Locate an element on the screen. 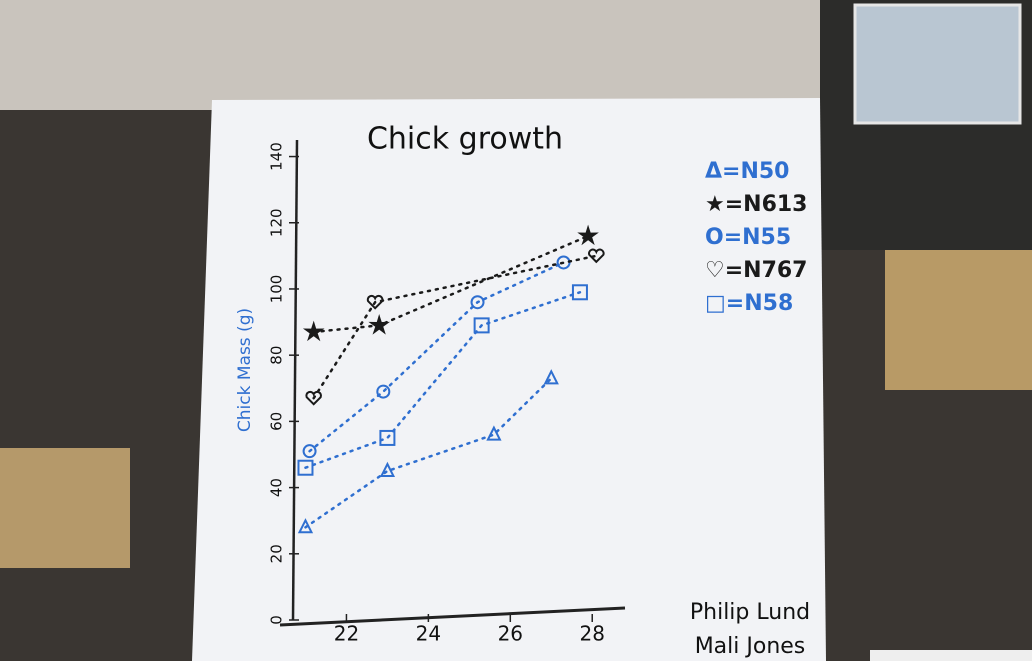 The height and width of the screenshot is (661, 1032). paper is located at coordinates (951, 655).